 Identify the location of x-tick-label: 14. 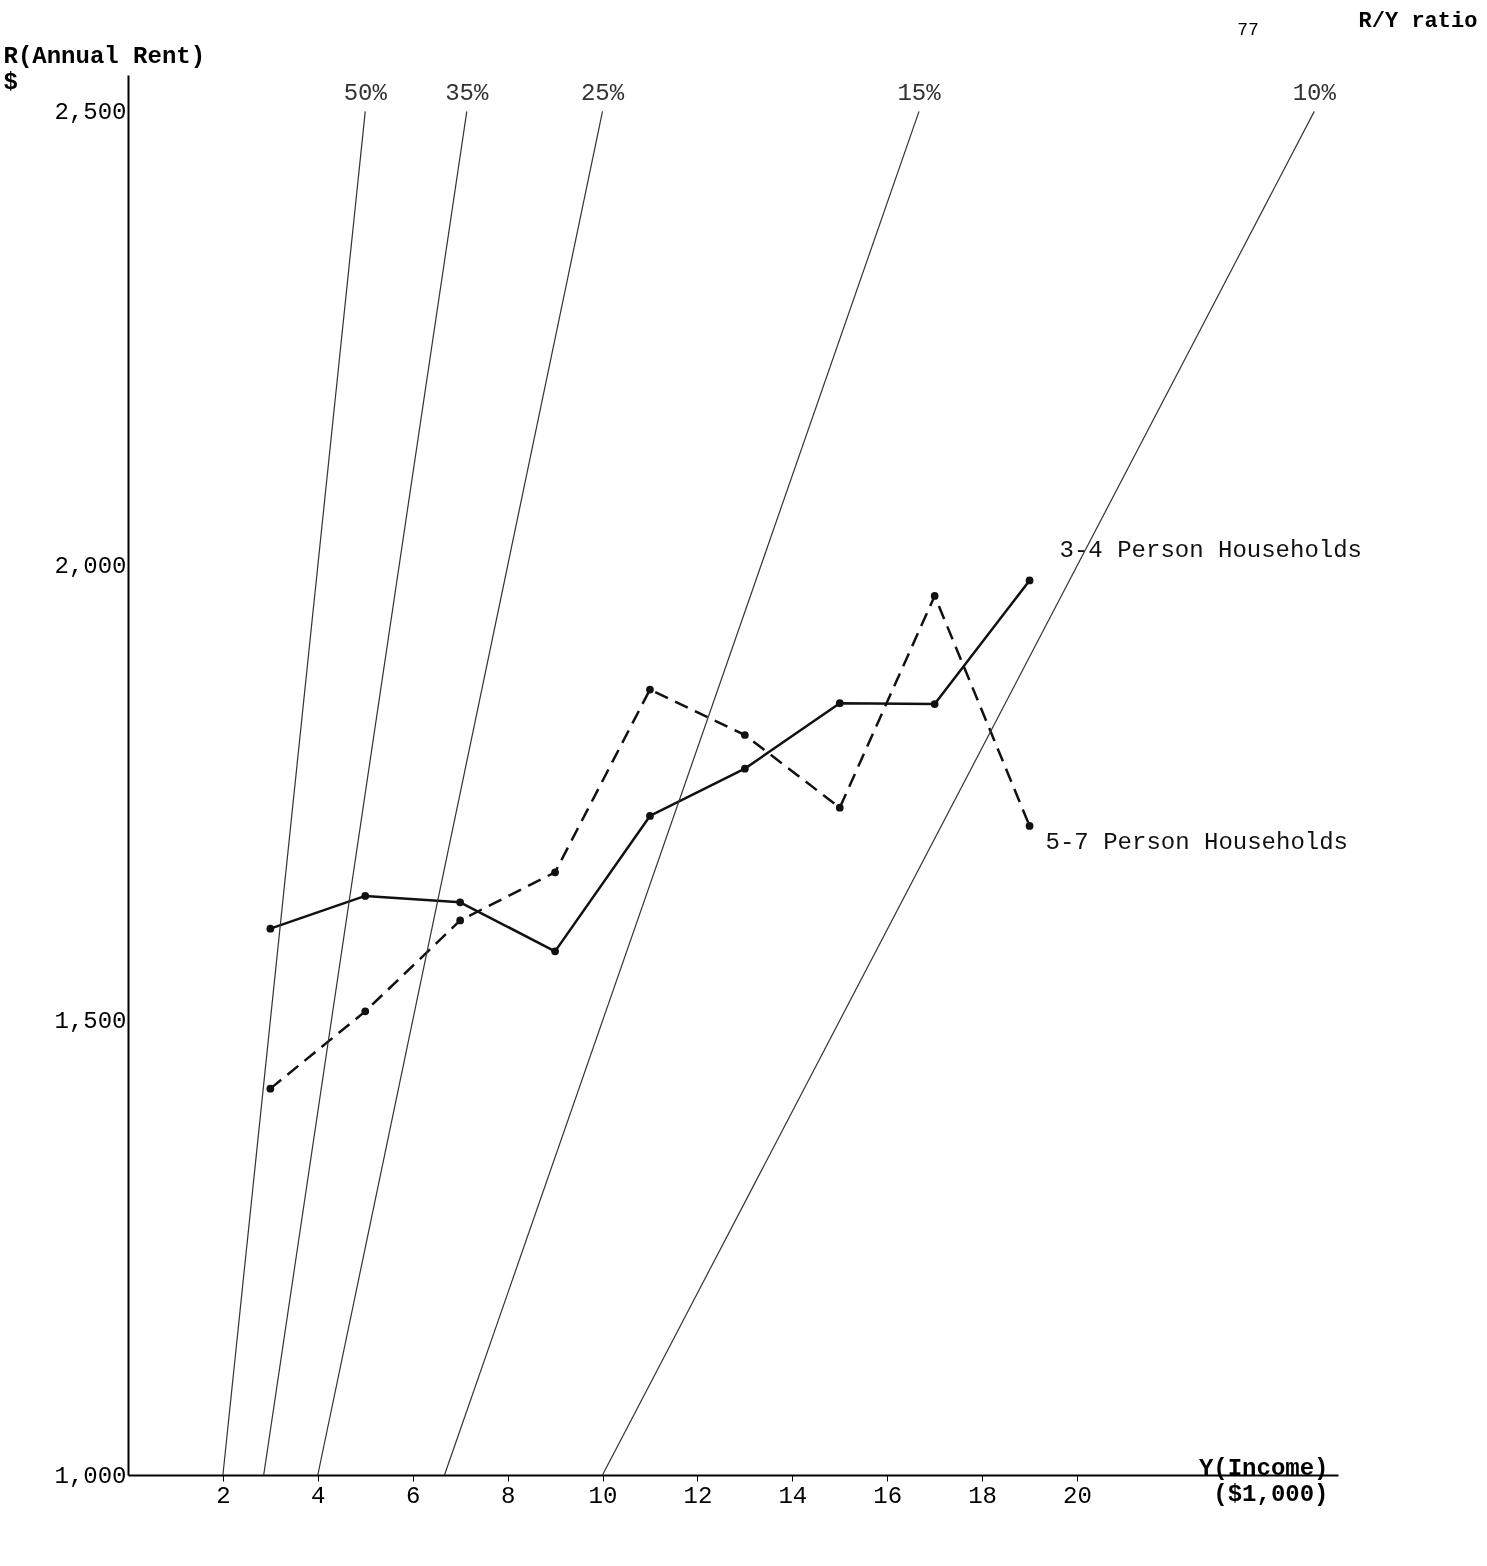
(793, 1496).